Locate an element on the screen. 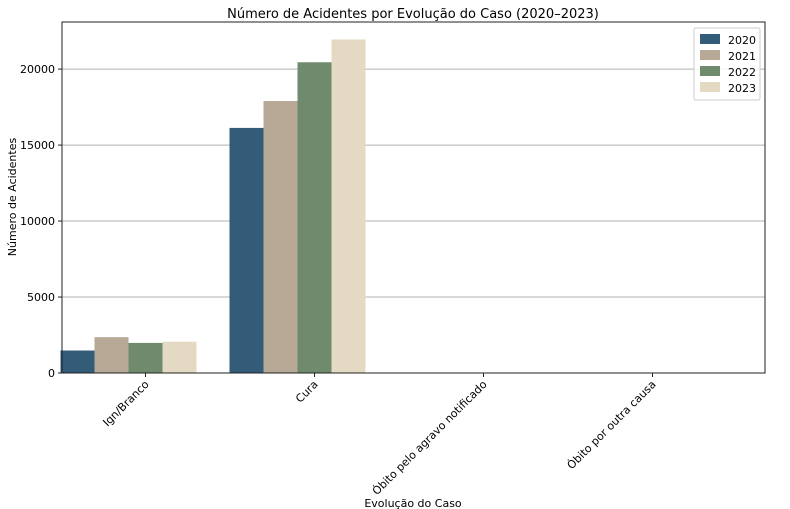 Image resolution: width=790 pixels, height=509 pixels. y-axis-label: Número de Acidentes is located at coordinates (12, 197).